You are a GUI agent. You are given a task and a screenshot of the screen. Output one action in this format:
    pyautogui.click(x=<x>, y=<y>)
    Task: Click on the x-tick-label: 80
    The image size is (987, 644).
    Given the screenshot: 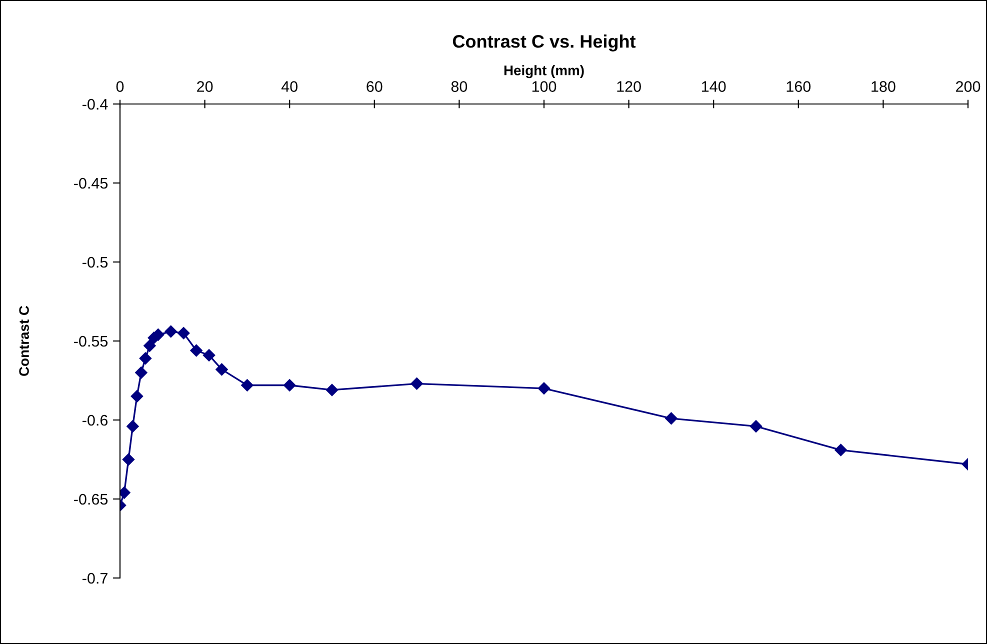 What is the action you would take?
    pyautogui.click(x=459, y=86)
    